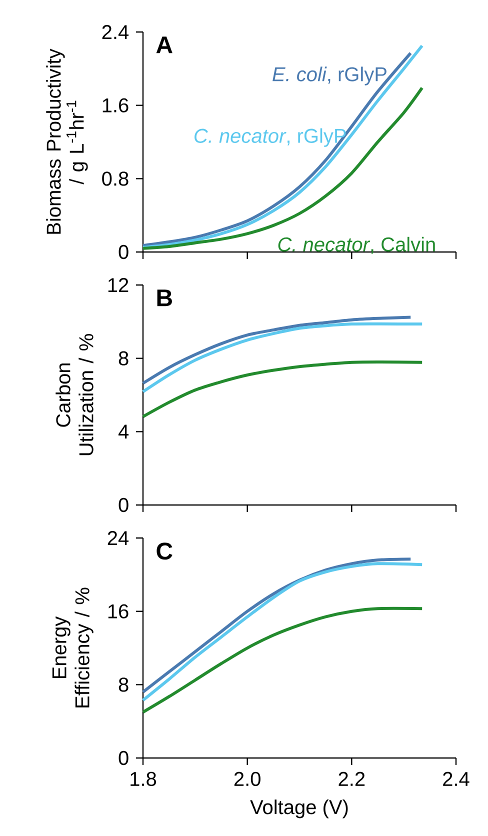  I want to click on series-label: E. coli, rGlyP, so click(329, 76).